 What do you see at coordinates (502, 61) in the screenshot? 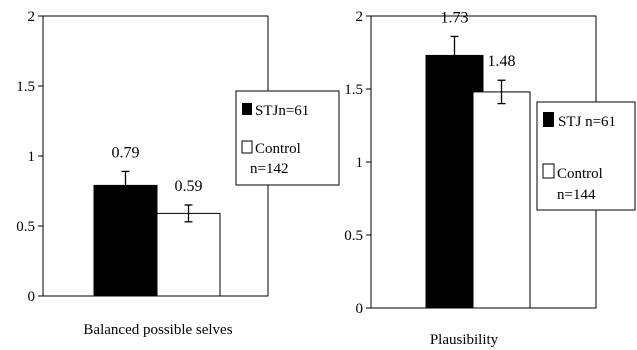
I see `data-label-control: 1.48` at bounding box center [502, 61].